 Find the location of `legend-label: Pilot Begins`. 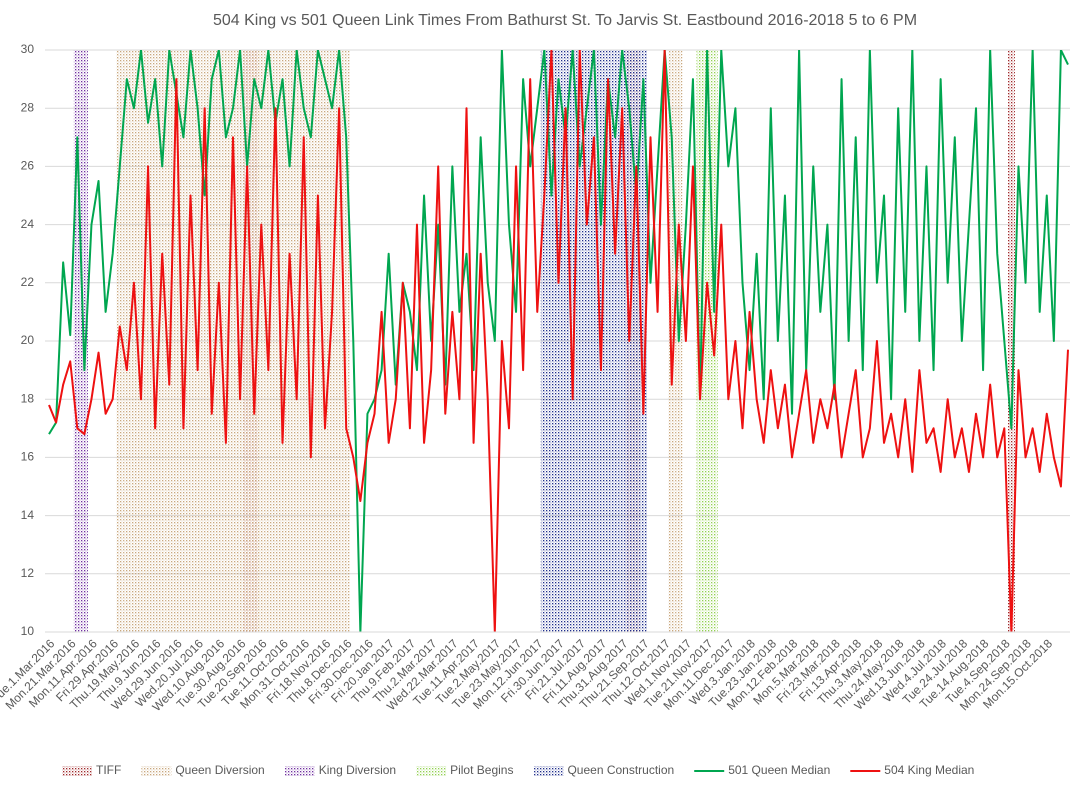

legend-label: Pilot Begins is located at coordinates (481, 770).